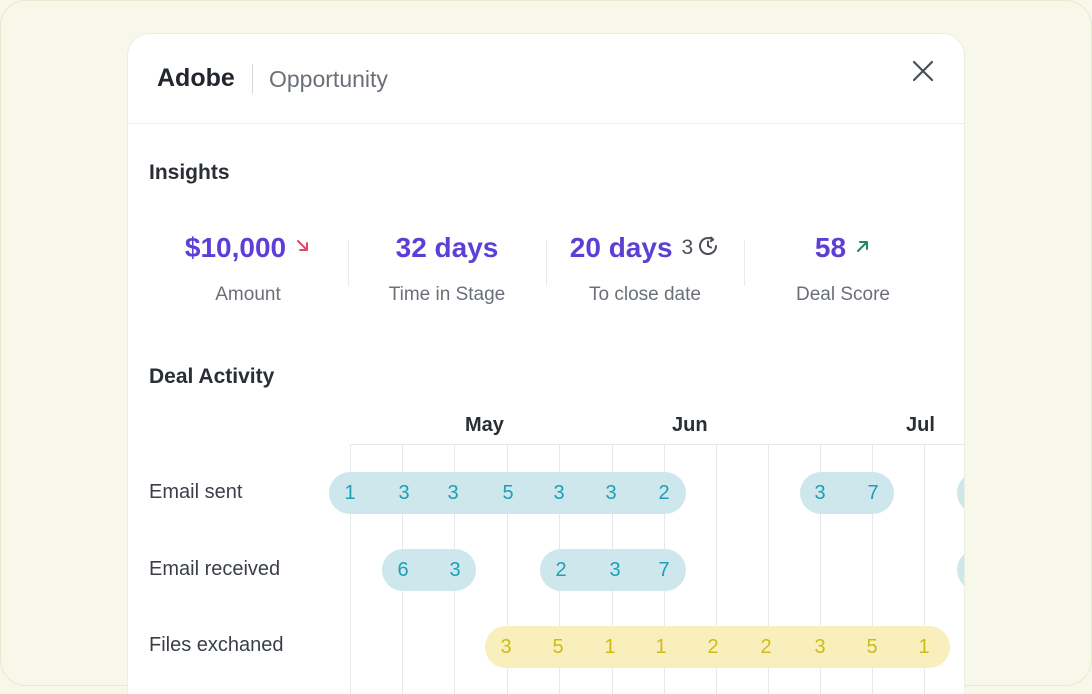  Describe the element at coordinates (708, 248) in the screenshot. I see `clock-rotate-icon` at that location.